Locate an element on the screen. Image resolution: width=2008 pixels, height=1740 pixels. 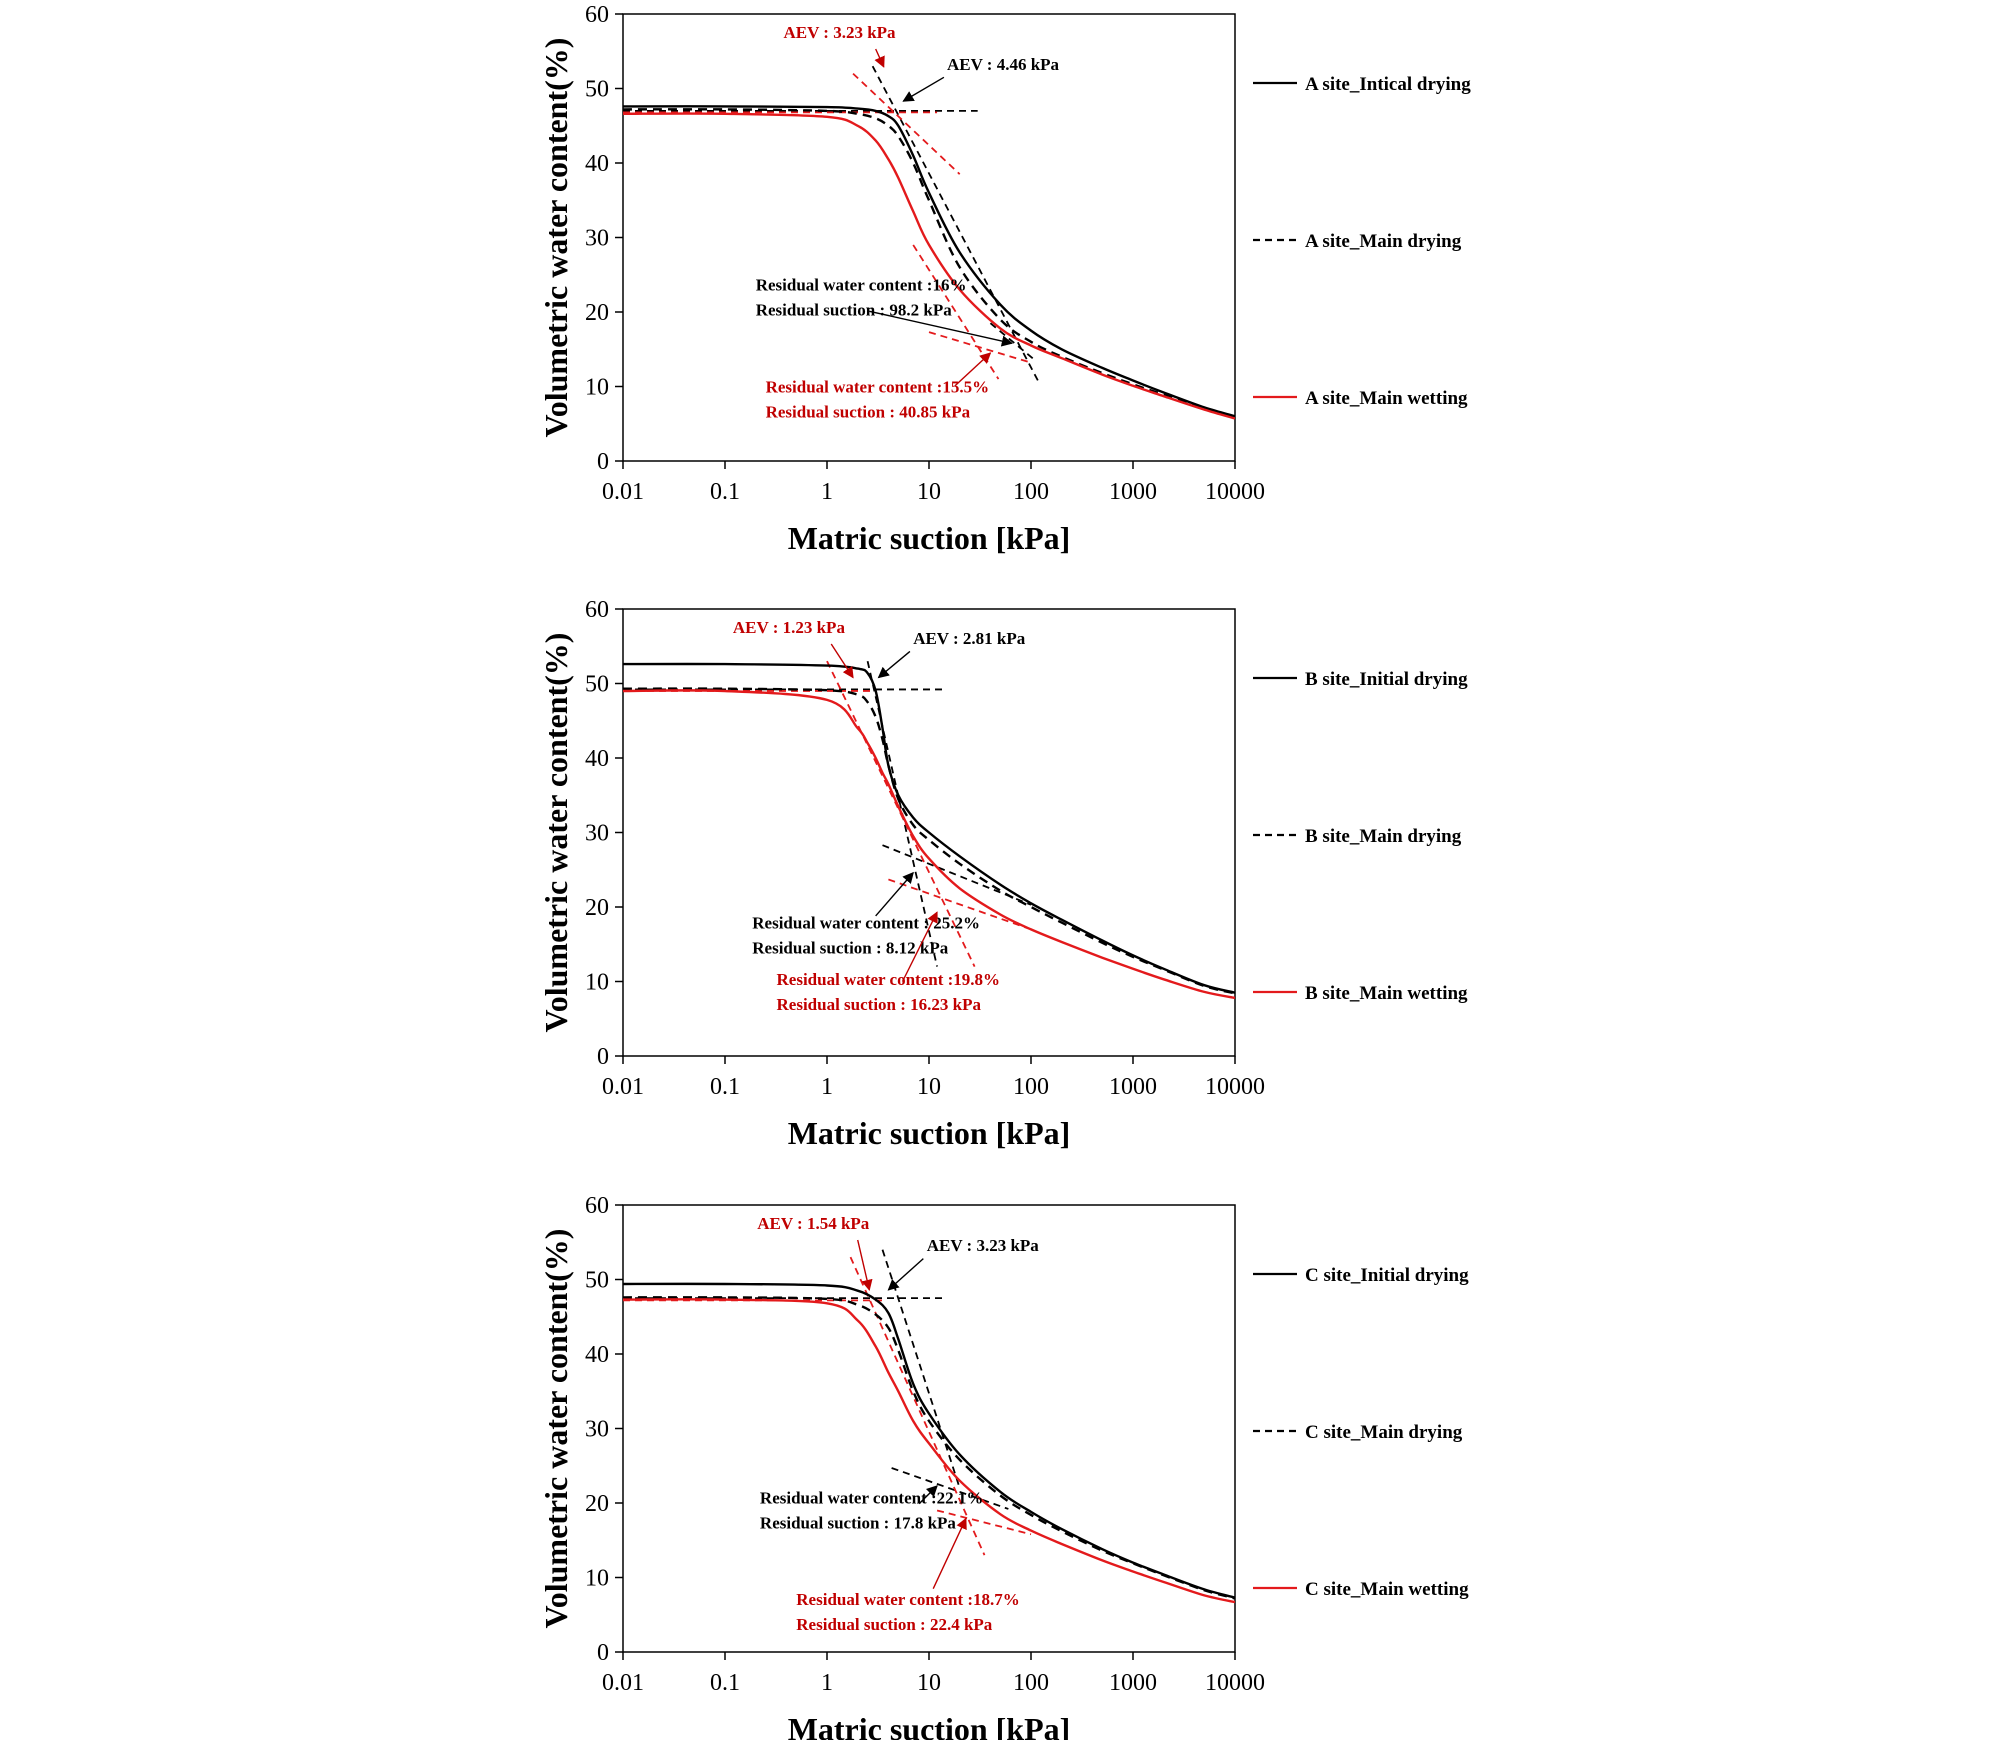
annotation-text: AEV : 1.54 kPa is located at coordinates (813, 1223).